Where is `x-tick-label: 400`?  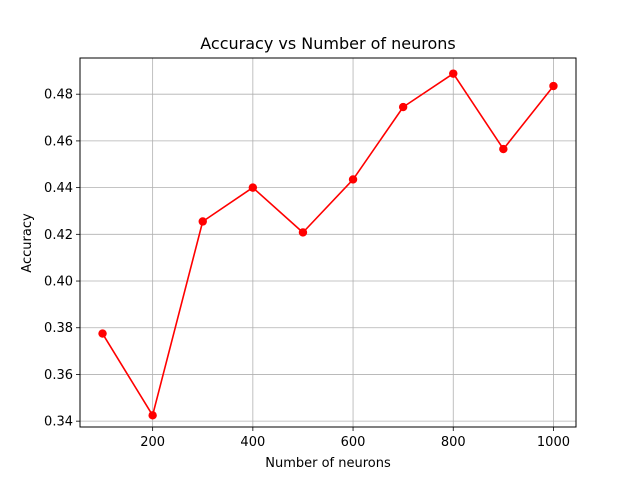 x-tick-label: 400 is located at coordinates (252, 442).